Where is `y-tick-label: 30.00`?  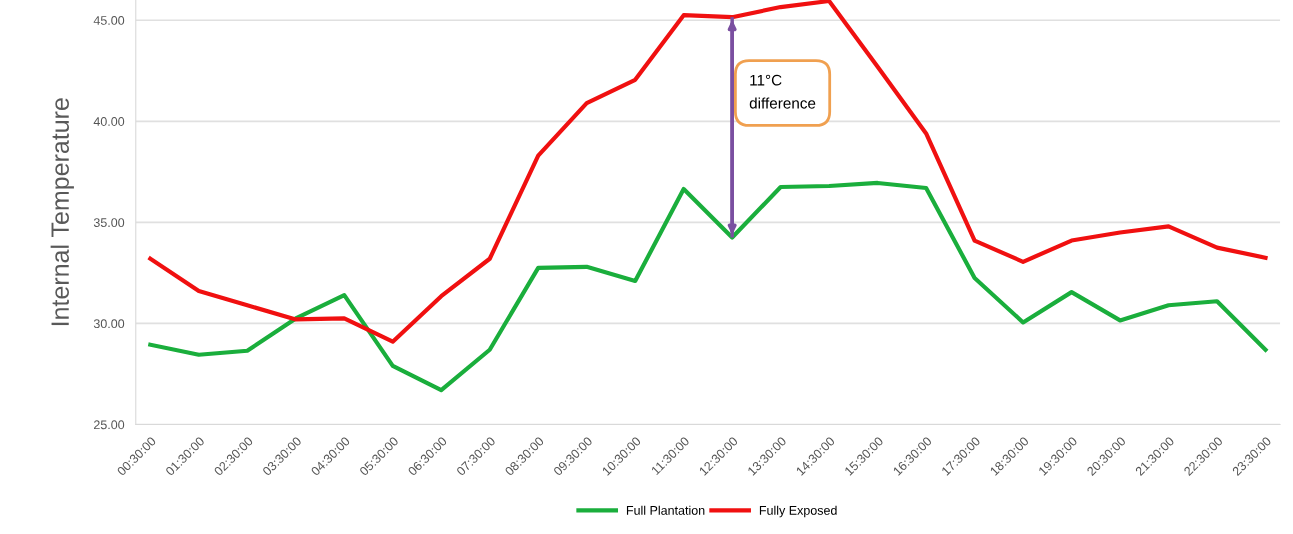 y-tick-label: 30.00 is located at coordinates (109, 324).